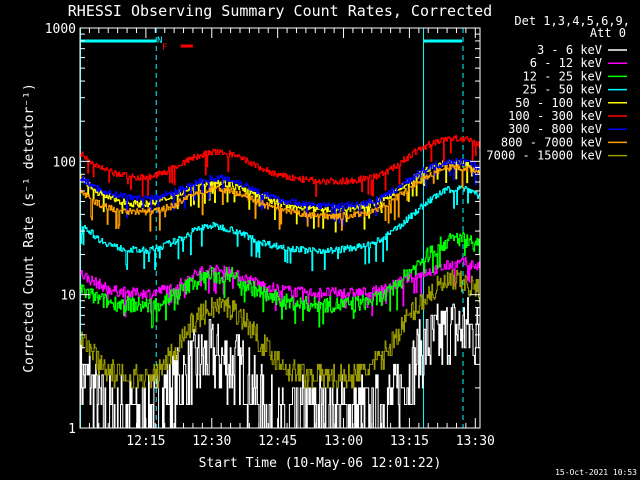  I want to click on legend-header-detectors: Det 1,3,4,5,6,9,, so click(572, 21).